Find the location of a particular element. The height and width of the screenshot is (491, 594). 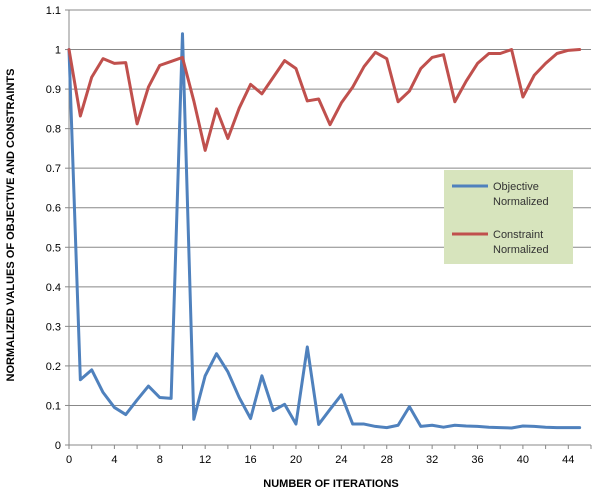

y-tick-label: 1 is located at coordinates (58, 51).